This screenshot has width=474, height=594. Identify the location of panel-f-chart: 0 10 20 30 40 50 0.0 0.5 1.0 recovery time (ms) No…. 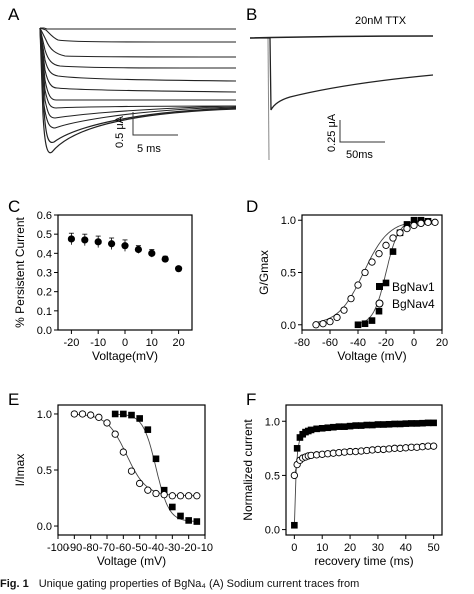
(342, 486).